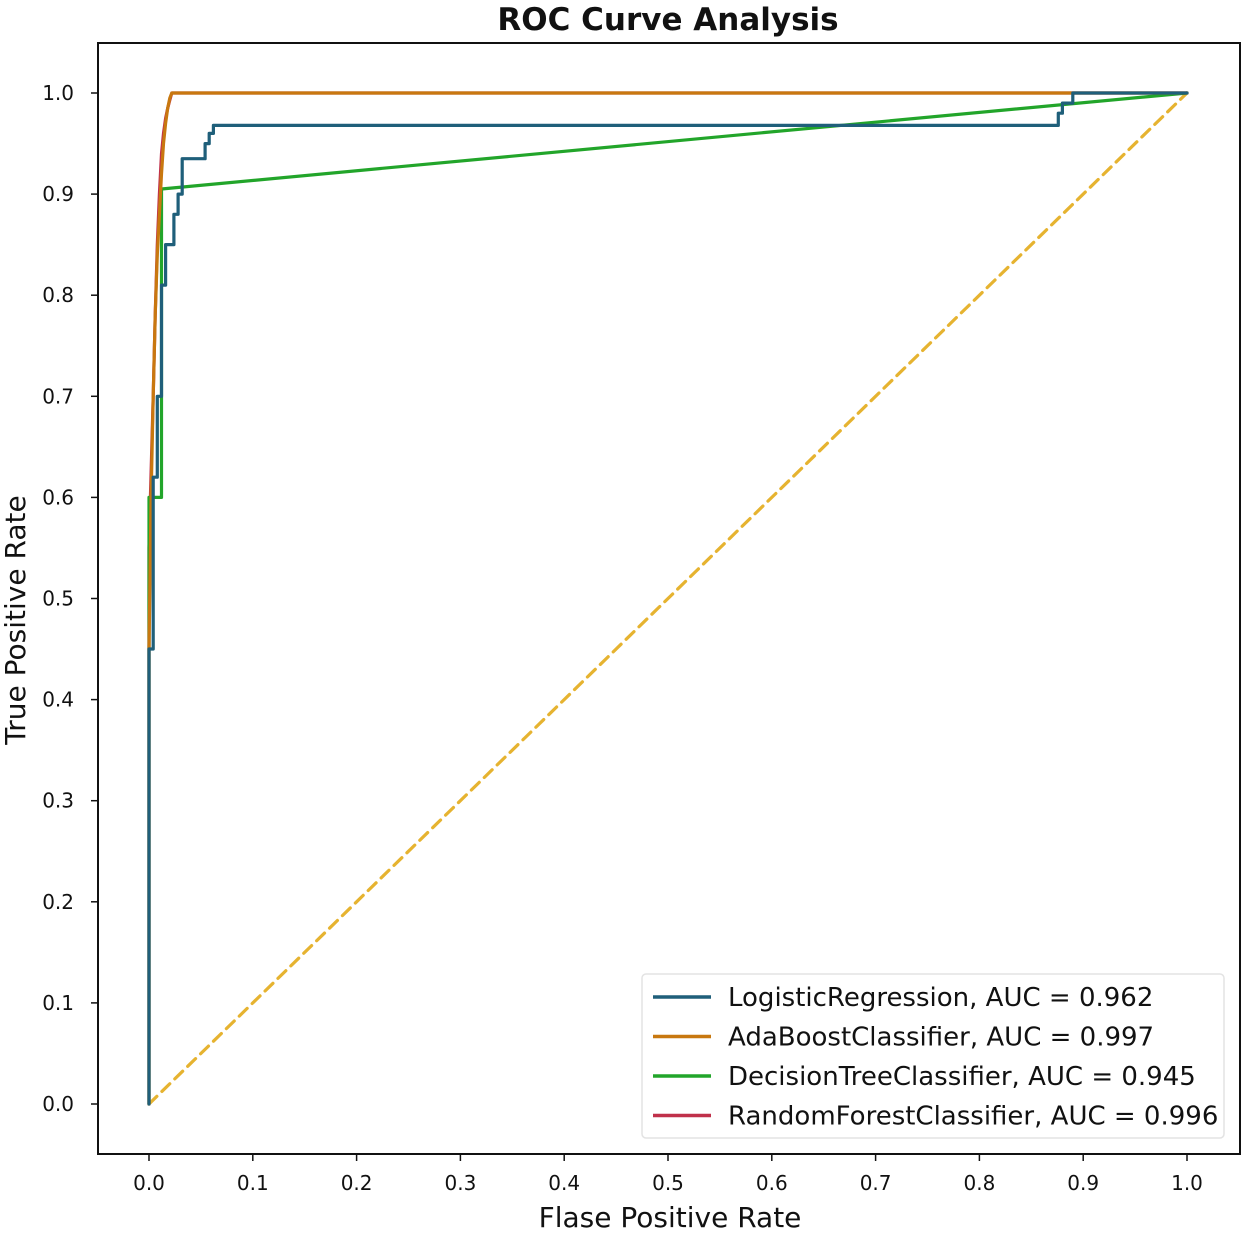 The image size is (1250, 1242). I want to click on x-axis-label: Flase Positive Rate, so click(670, 1217).